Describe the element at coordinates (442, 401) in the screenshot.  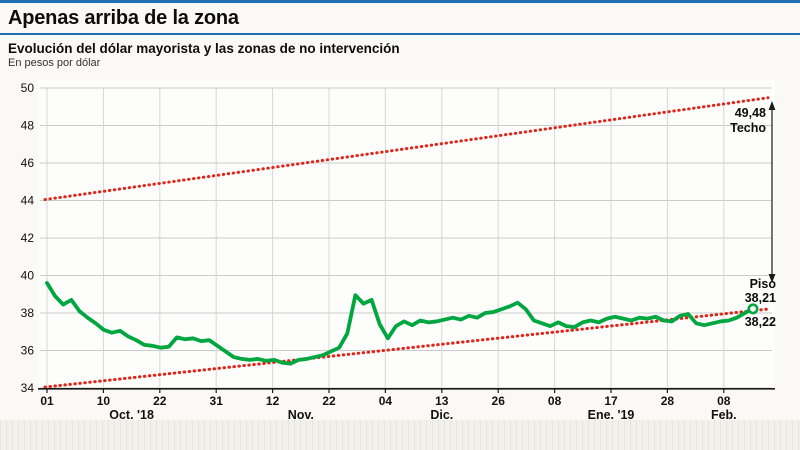
I see `x-tick-label: 13` at that location.